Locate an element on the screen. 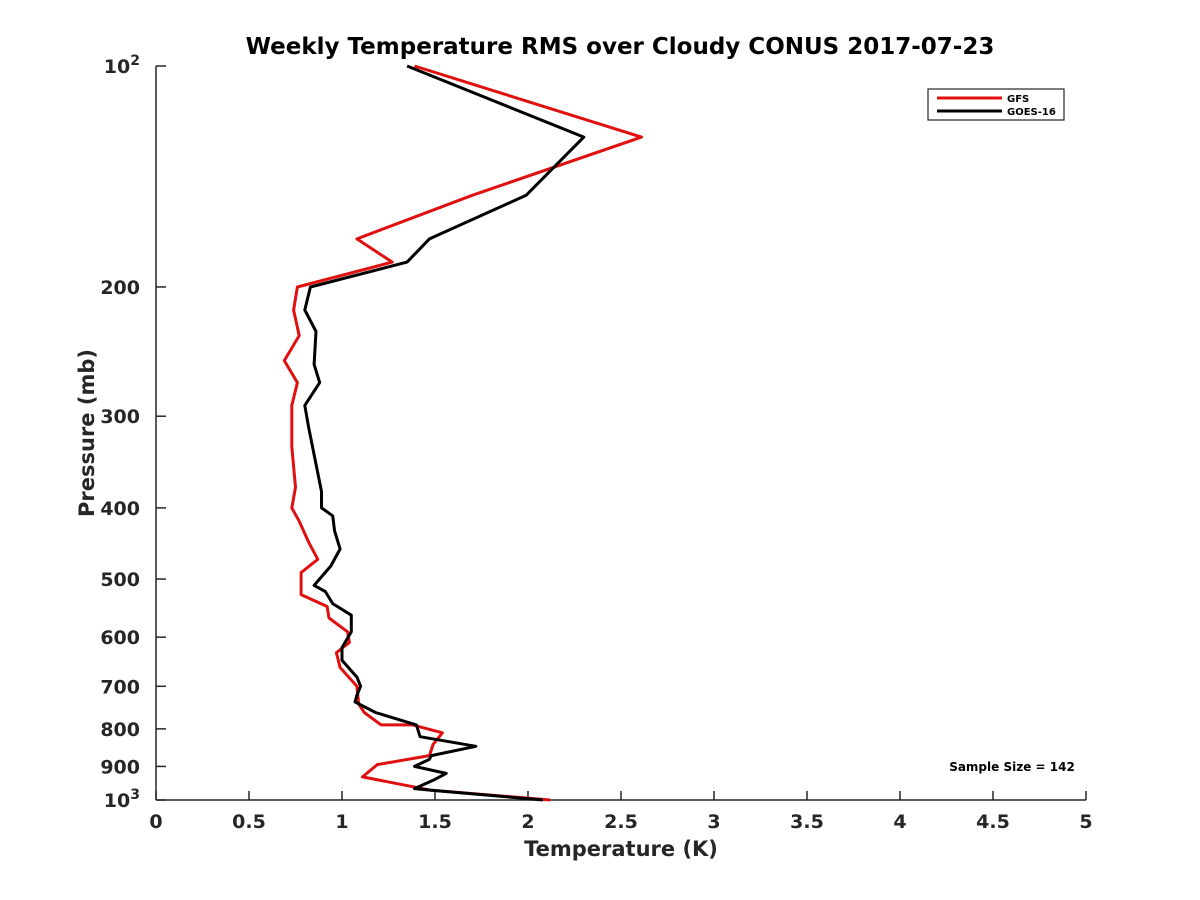 Image resolution: width=1200 pixels, height=900 pixels. y-tick-label: 900 is located at coordinates (120, 767).